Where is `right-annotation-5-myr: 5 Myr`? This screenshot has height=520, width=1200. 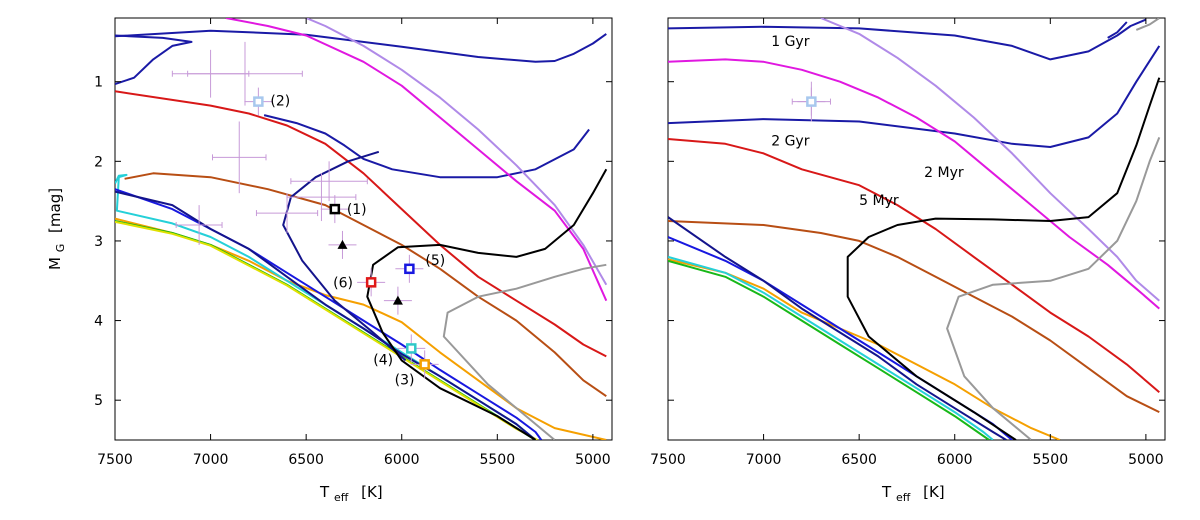
right-annotation-5-myr: 5 Myr is located at coordinates (879, 201).